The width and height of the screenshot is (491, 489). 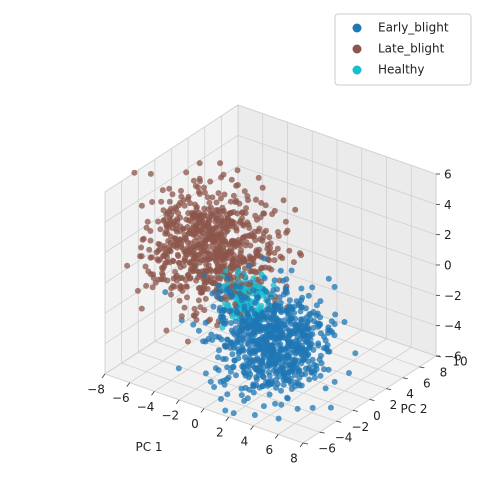 I want to click on legend: Early_blight Late_blight Healthy, so click(x=403, y=49).